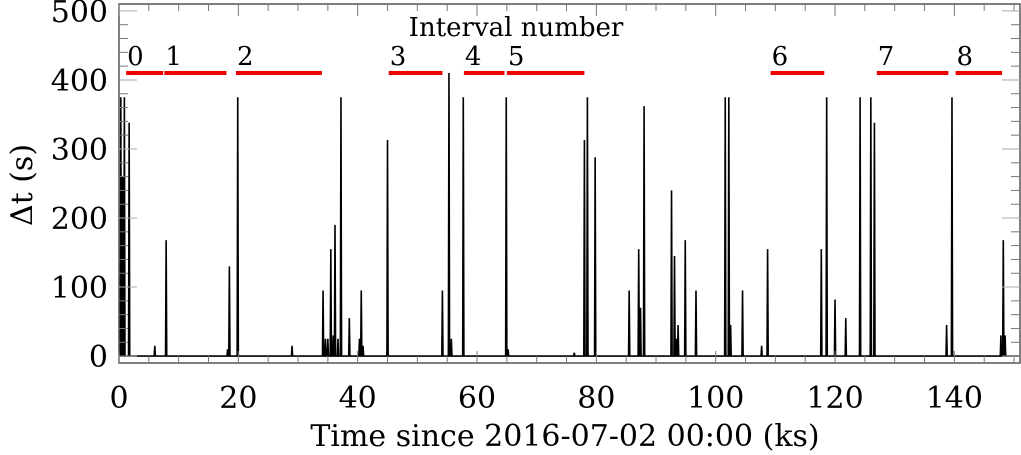  I want to click on y-axis-title: Δt (s), so click(22, 185).